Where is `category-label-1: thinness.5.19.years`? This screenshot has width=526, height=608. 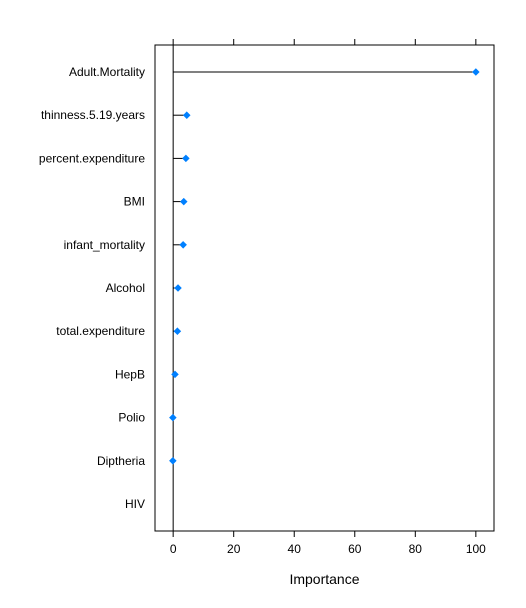 category-label-1: thinness.5.19.years is located at coordinates (93, 115).